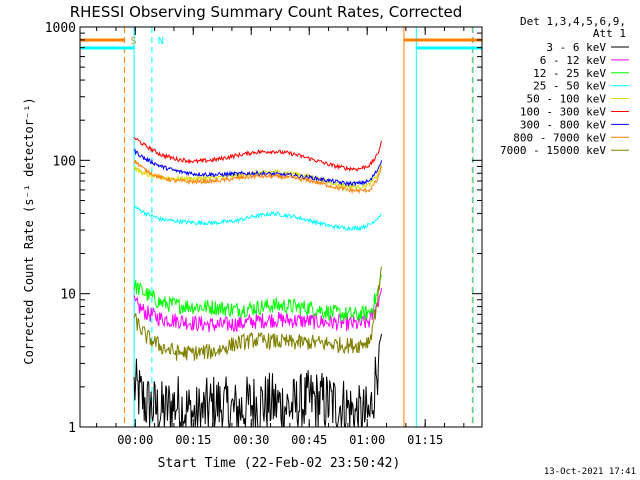  I want to click on x-tick-label-2: 00:30, so click(251, 440).